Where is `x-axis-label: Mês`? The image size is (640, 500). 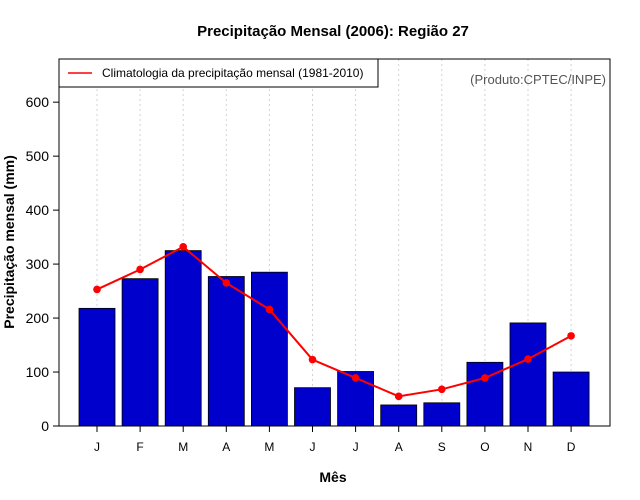 x-axis-label: Mês is located at coordinates (332, 477).